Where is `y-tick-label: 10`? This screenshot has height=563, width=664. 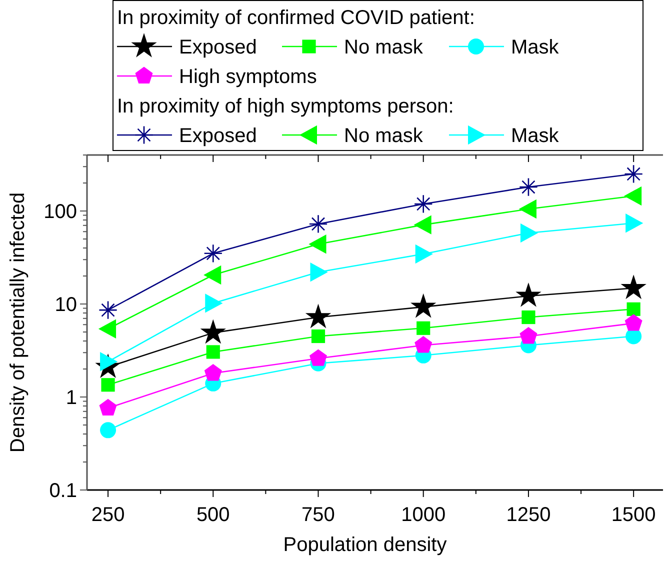 y-tick-label: 10 is located at coordinates (65, 305).